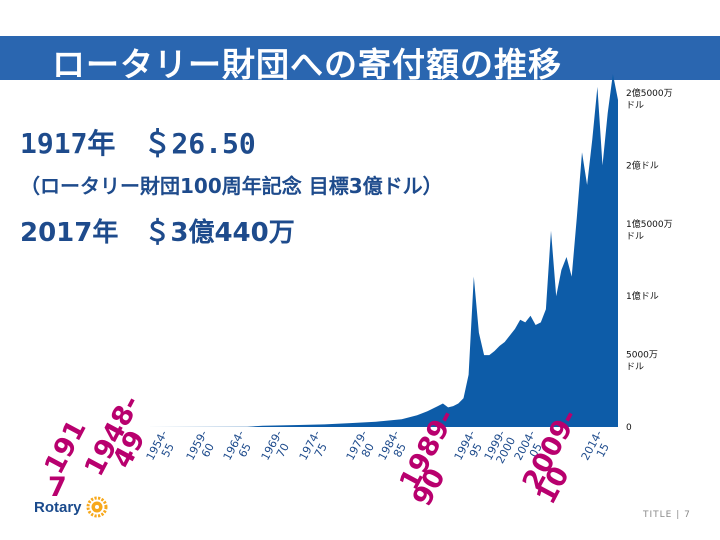 The width and height of the screenshot is (720, 540). I want to click on x-tick-label-cont: 75, so click(321, 450).